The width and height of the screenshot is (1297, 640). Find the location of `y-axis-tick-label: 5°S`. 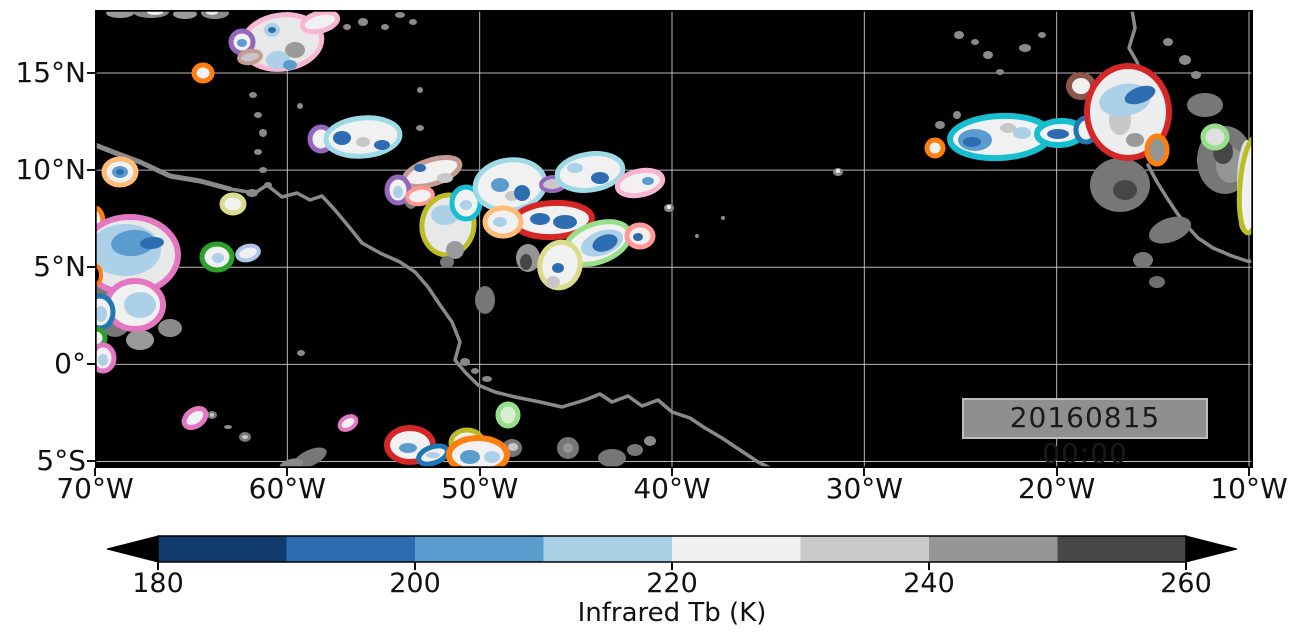

y-axis-tick-label: 5°S is located at coordinates (61, 461).